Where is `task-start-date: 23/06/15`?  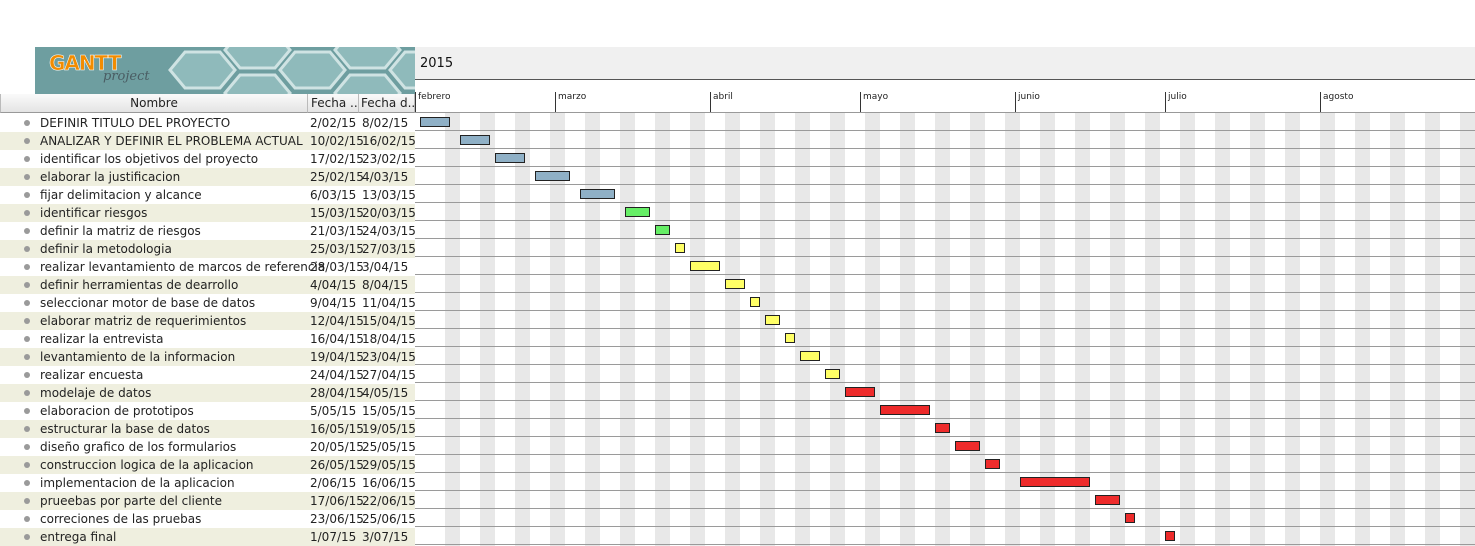
task-start-date: 23/06/15 is located at coordinates (337, 519).